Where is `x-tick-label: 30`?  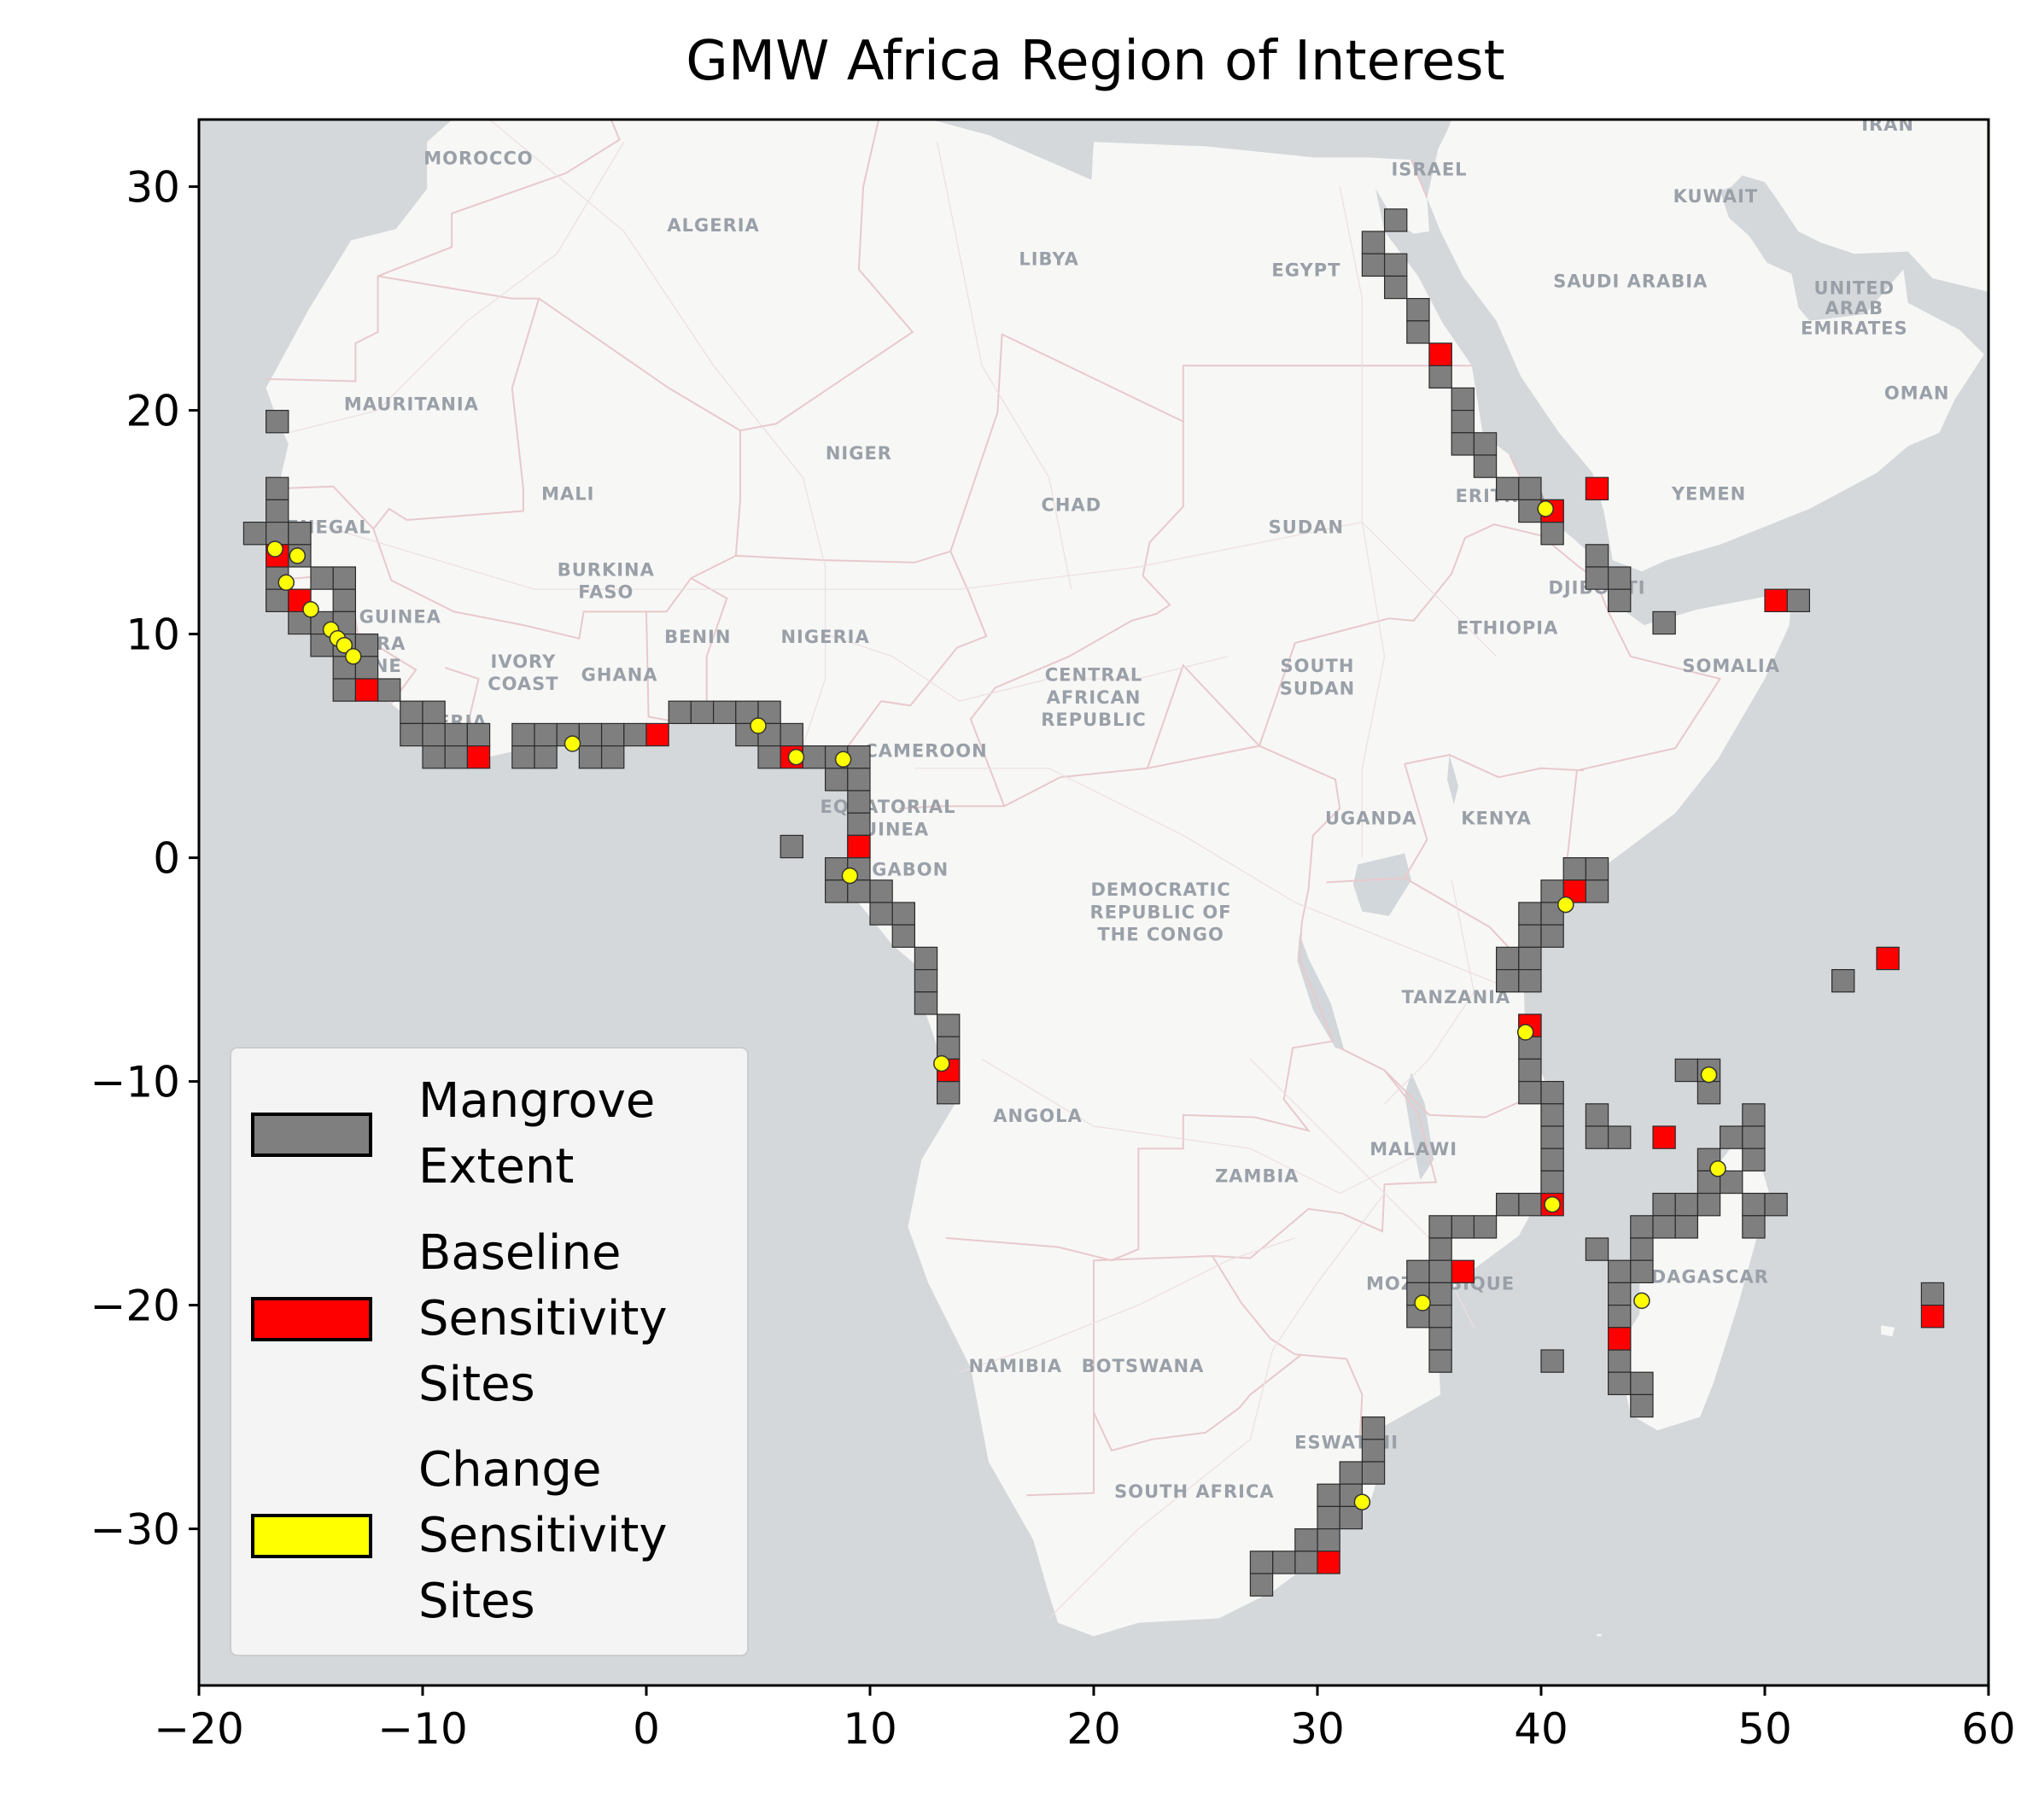 x-tick-label: 30 is located at coordinates (1317, 1729).